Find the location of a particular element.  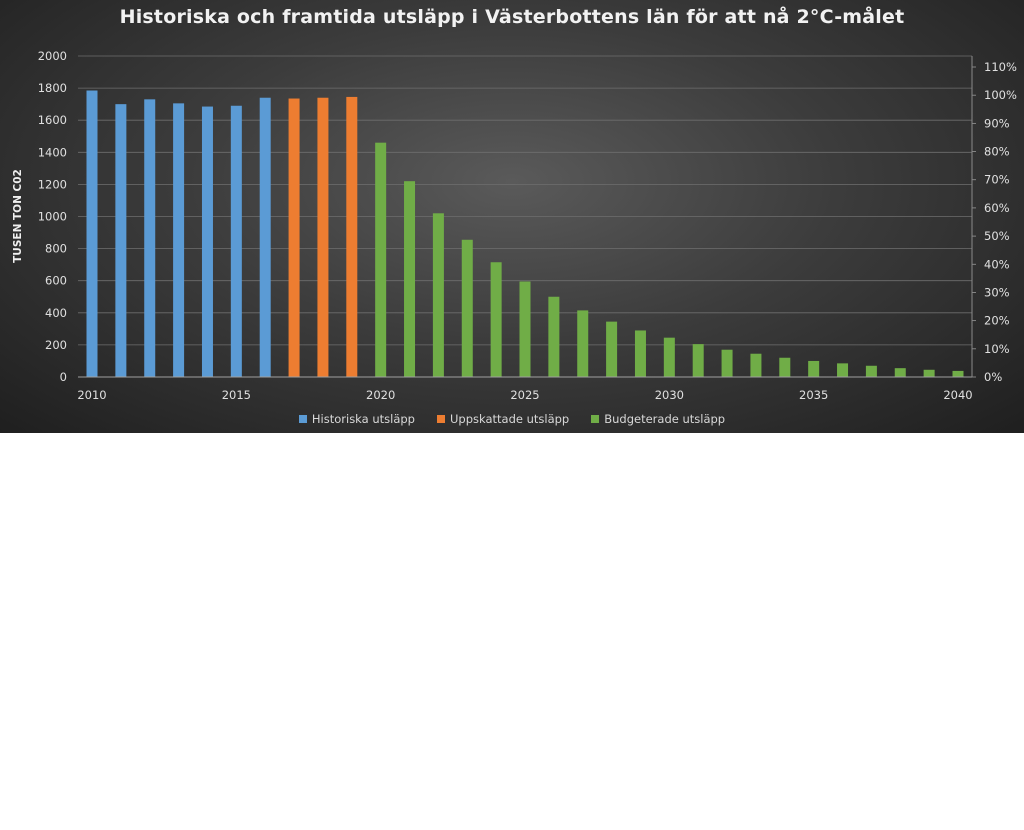

bar-2021 is located at coordinates (410, 279).